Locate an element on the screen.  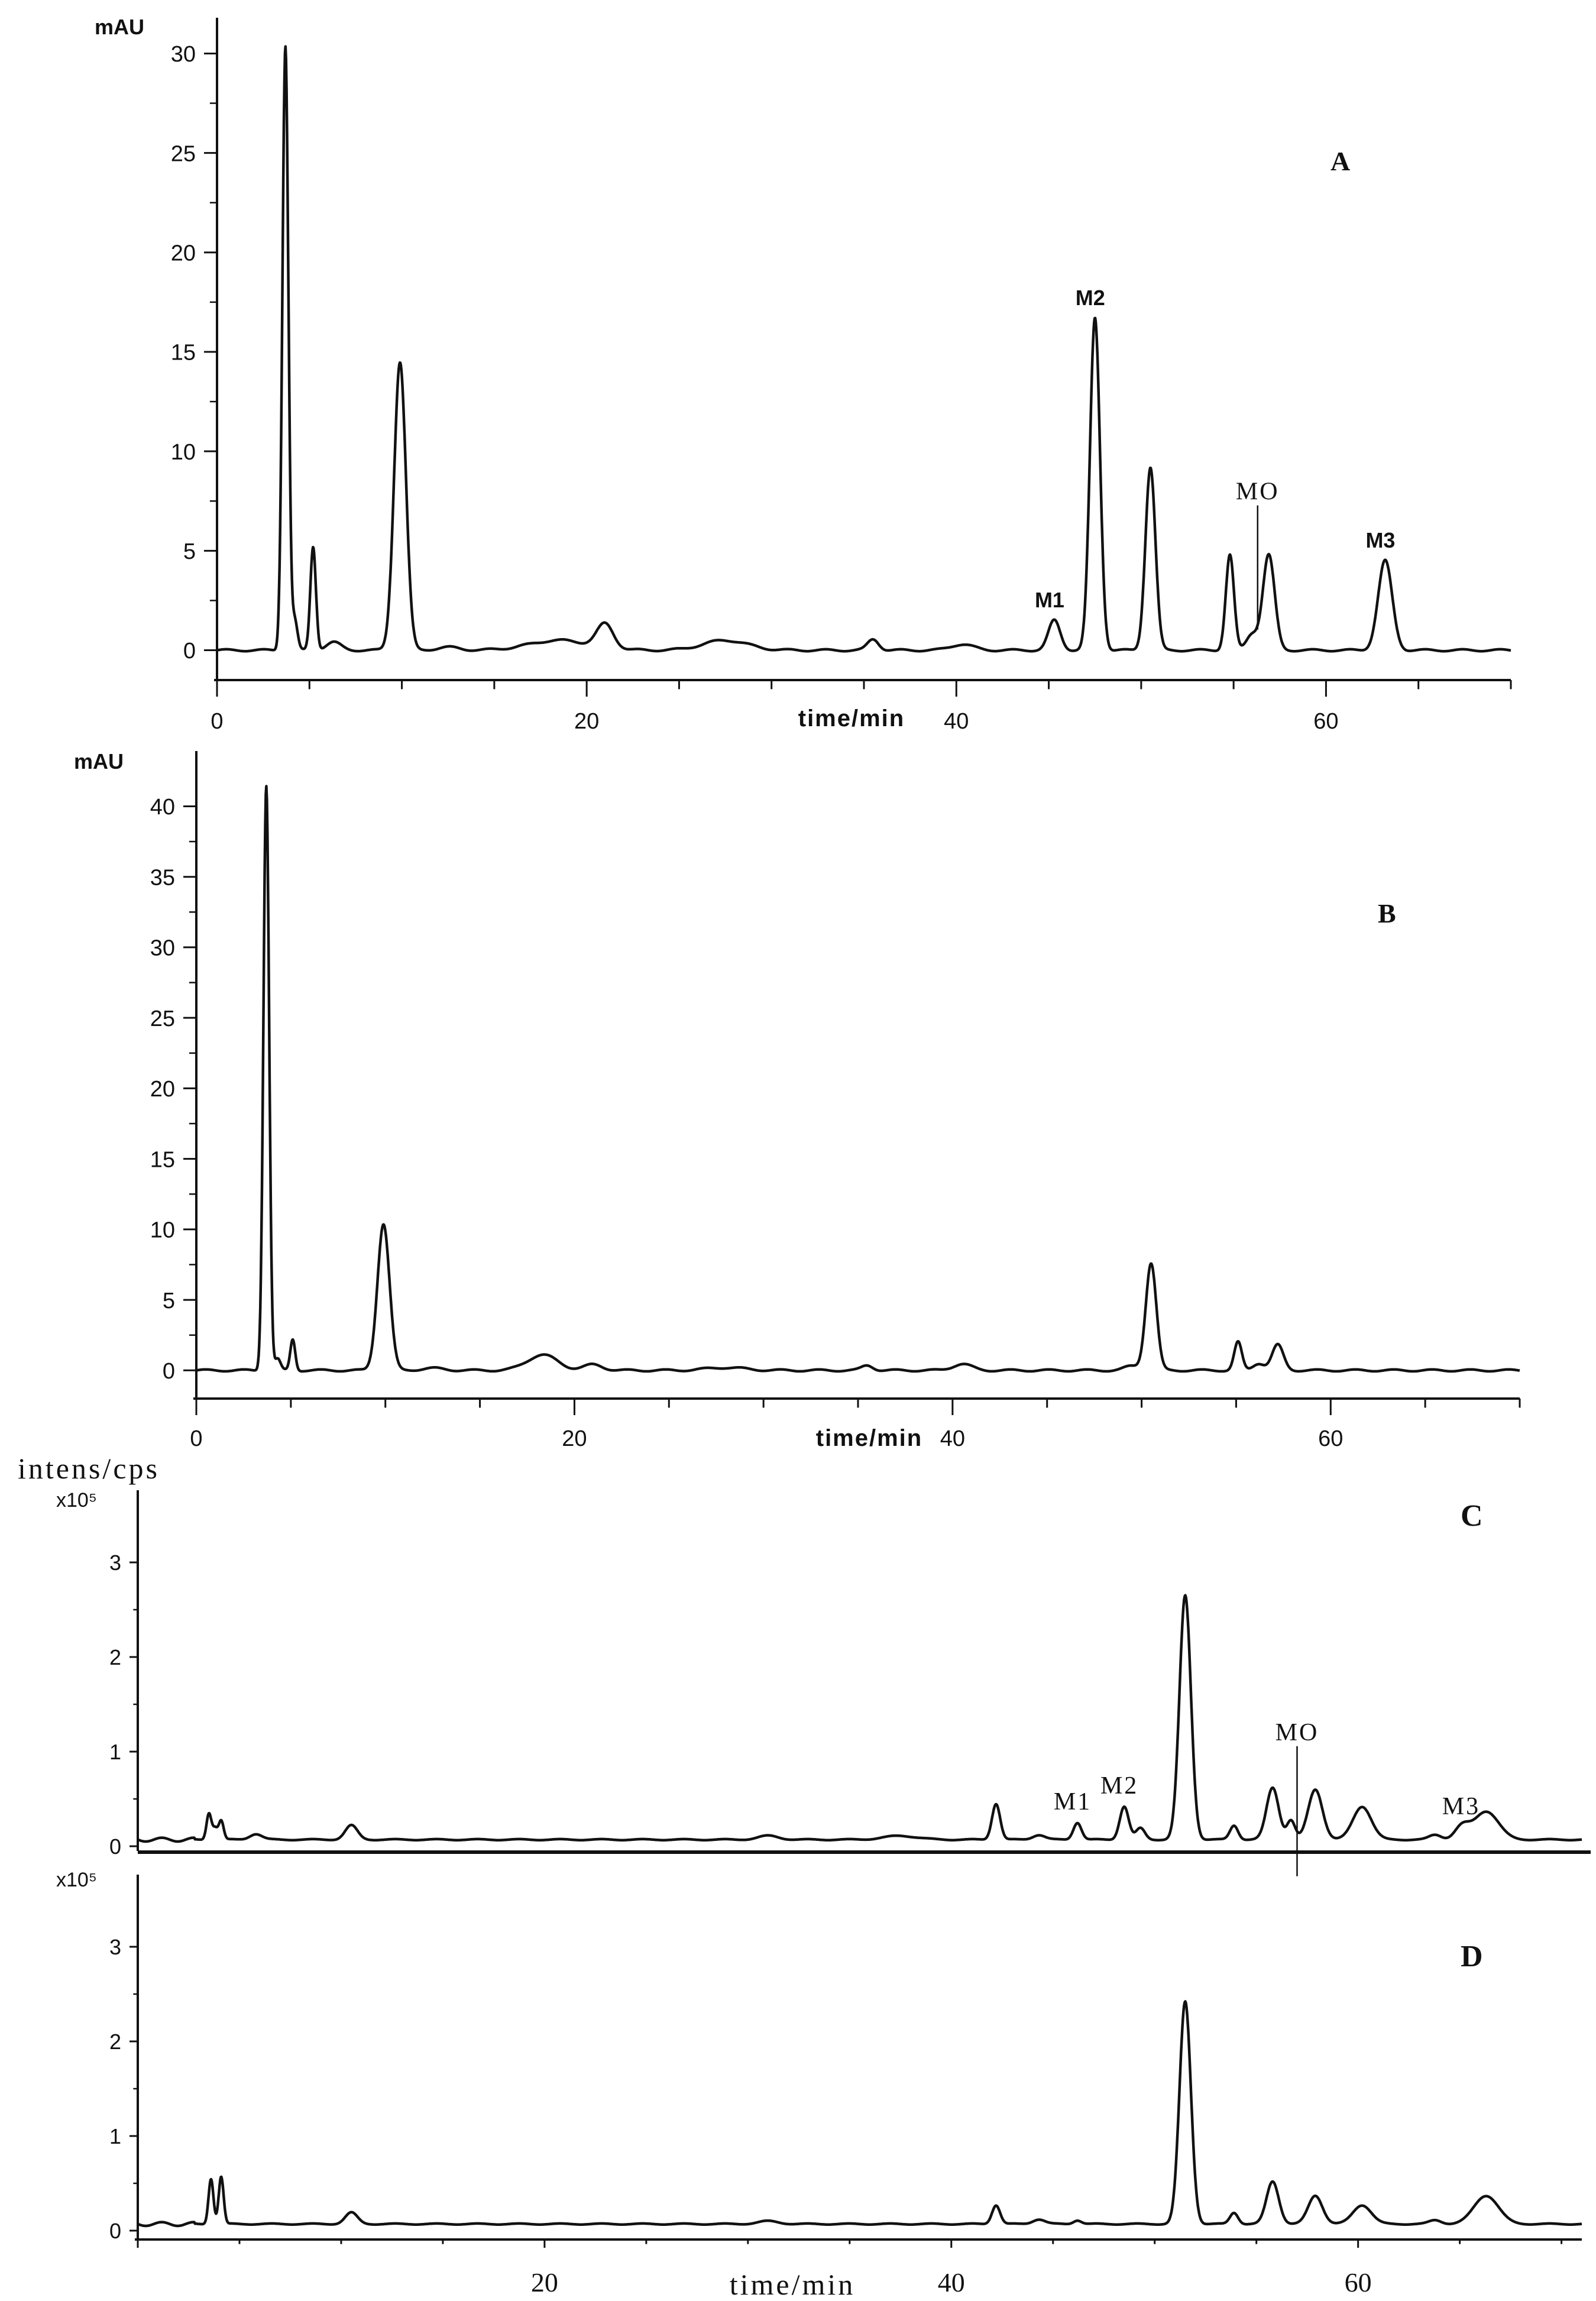
panel-label: D is located at coordinates (1472, 1956).